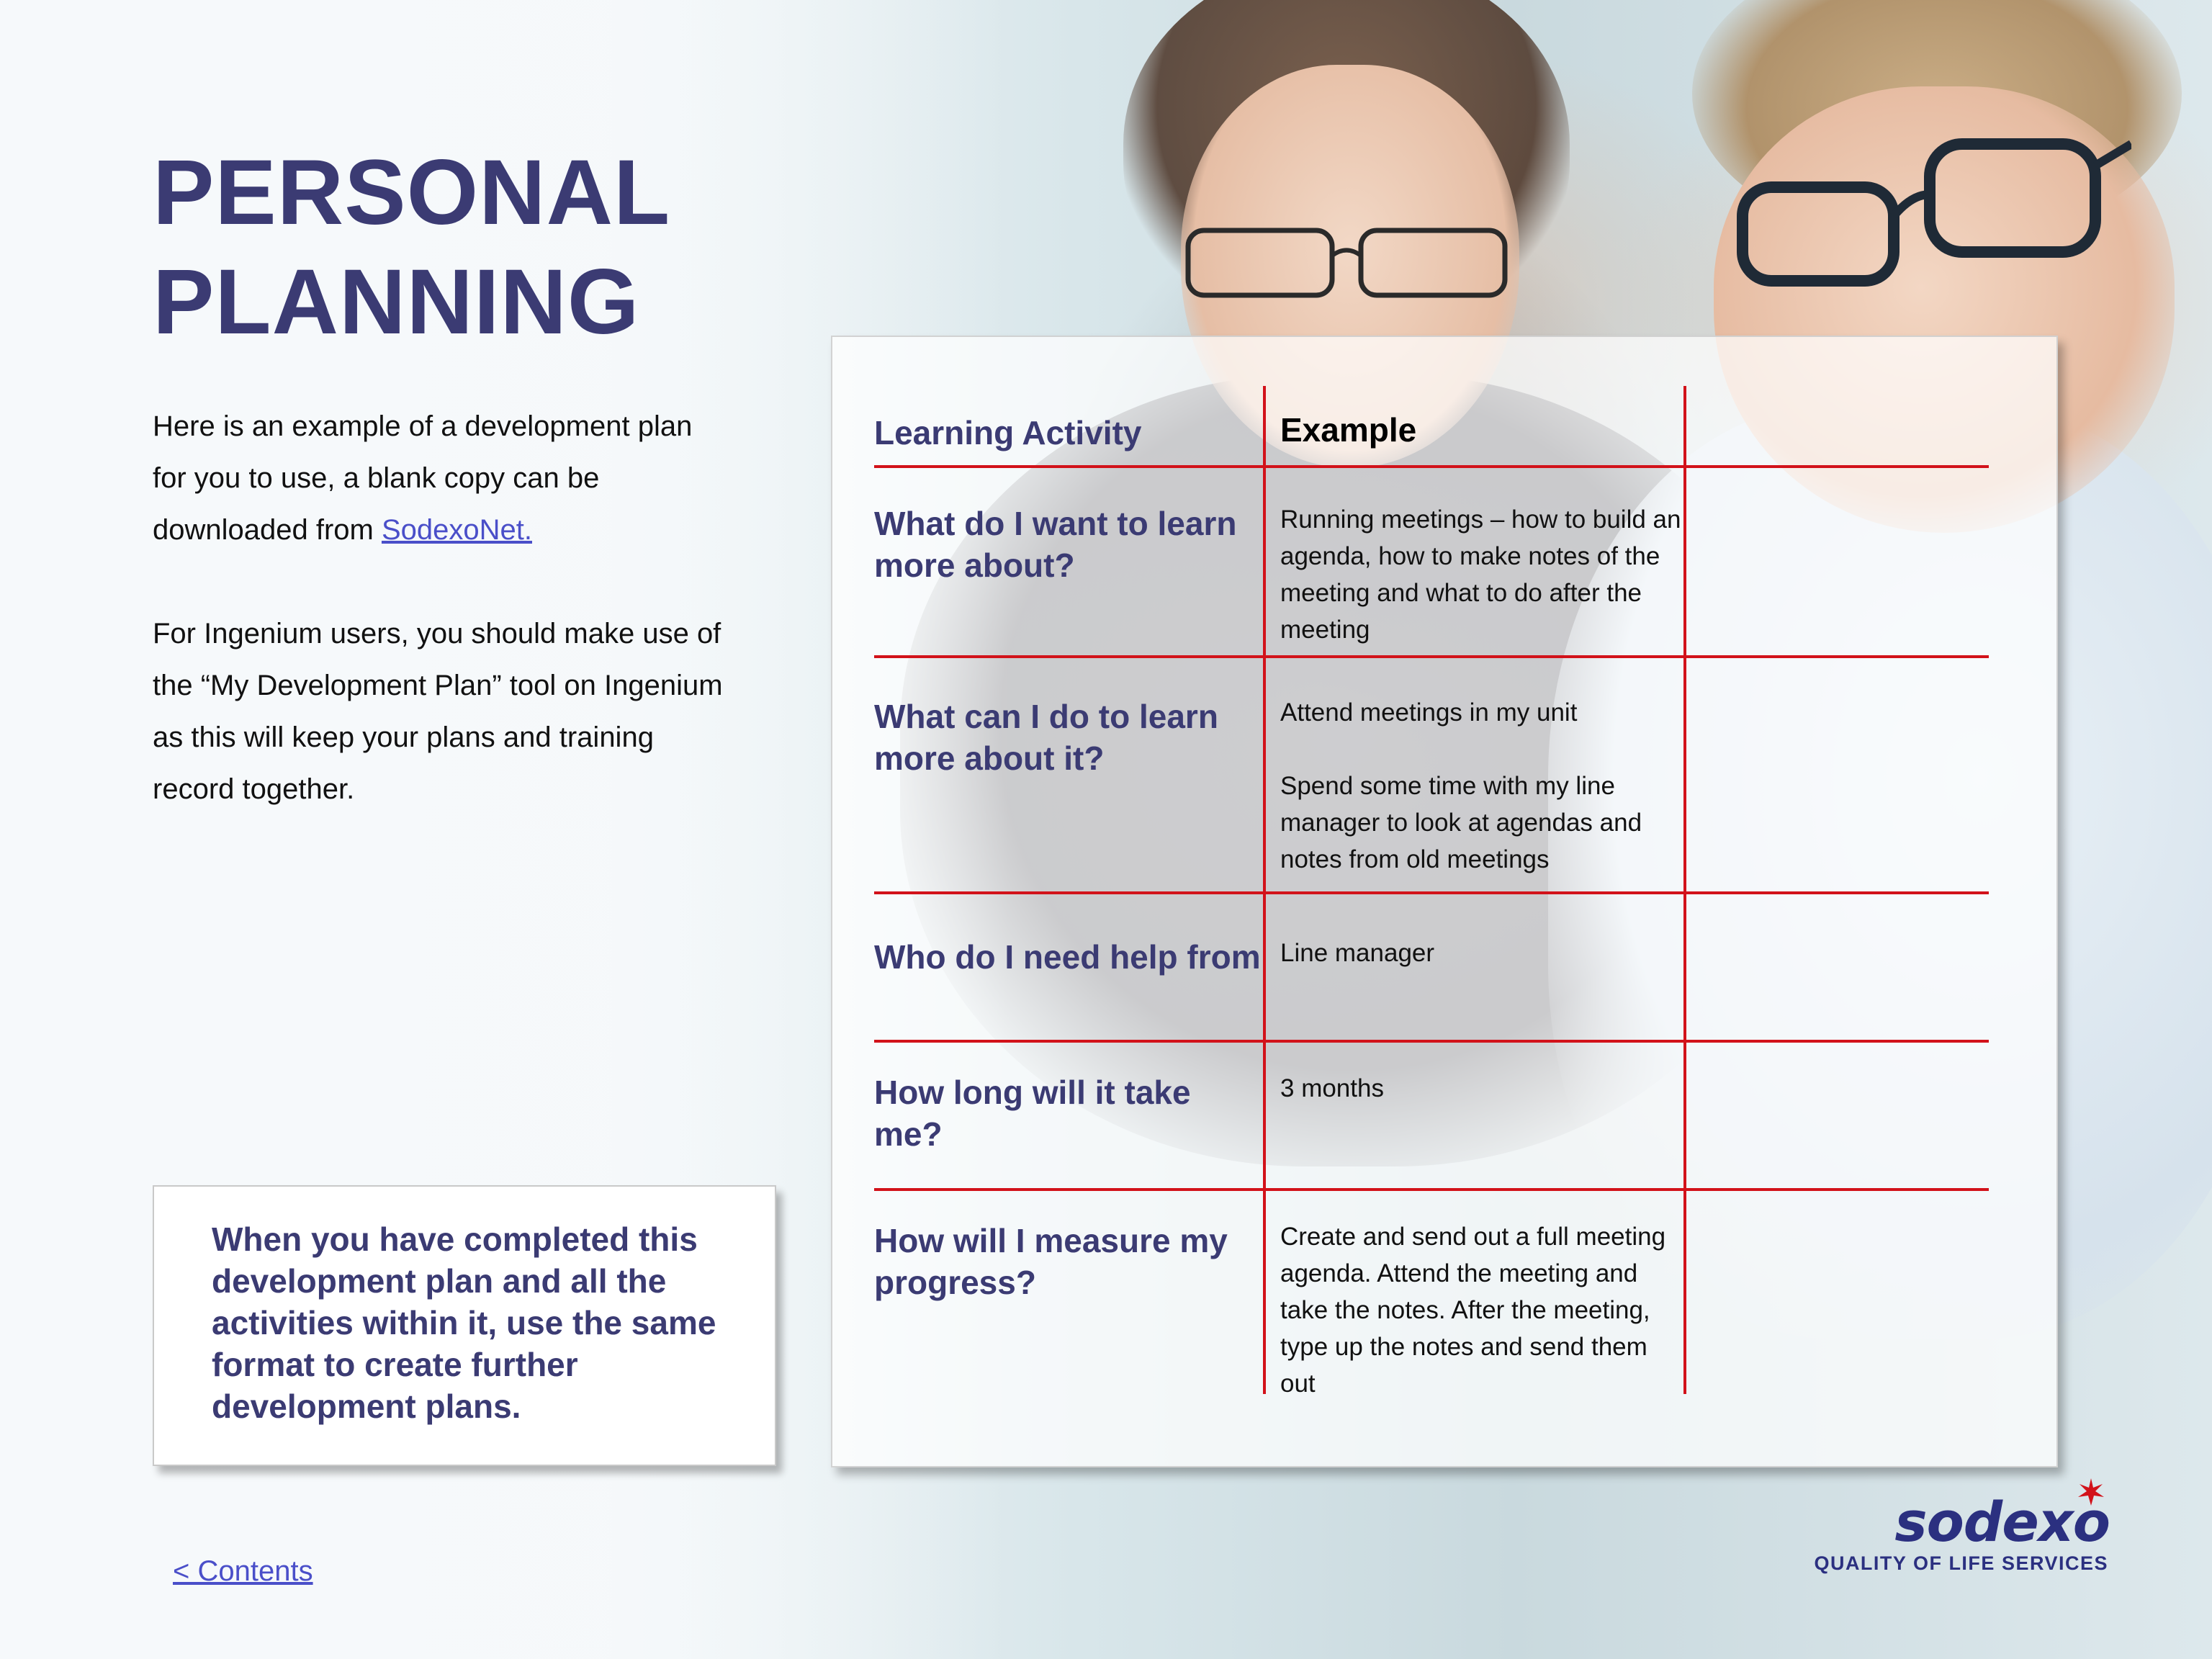 This screenshot has height=1659, width=2212. Describe the element at coordinates (412, 192) in the screenshot. I see `page-title-line-1: PERSONAL` at that location.